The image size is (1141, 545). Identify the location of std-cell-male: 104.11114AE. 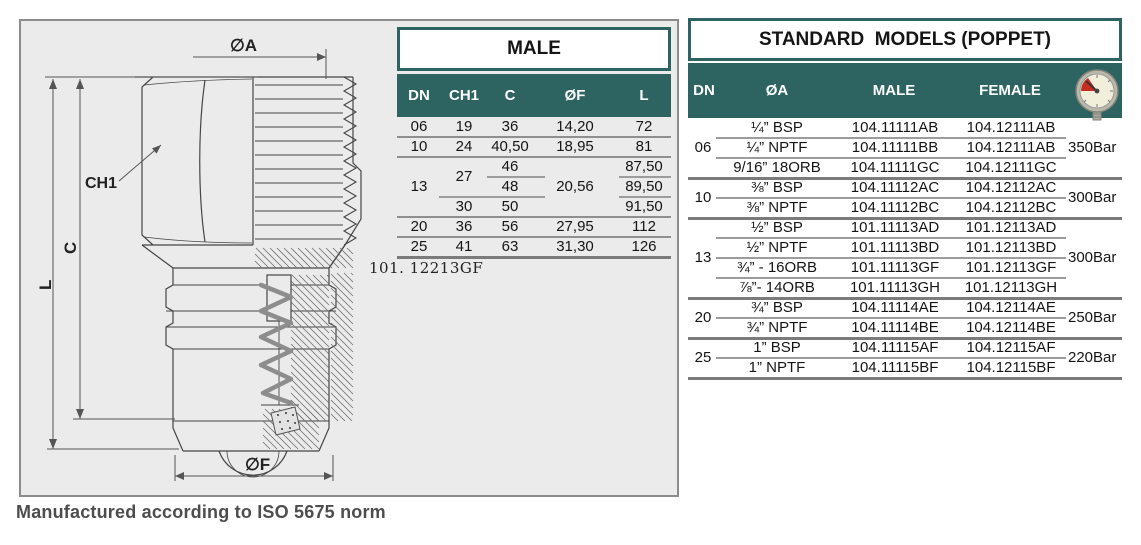
(895, 307).